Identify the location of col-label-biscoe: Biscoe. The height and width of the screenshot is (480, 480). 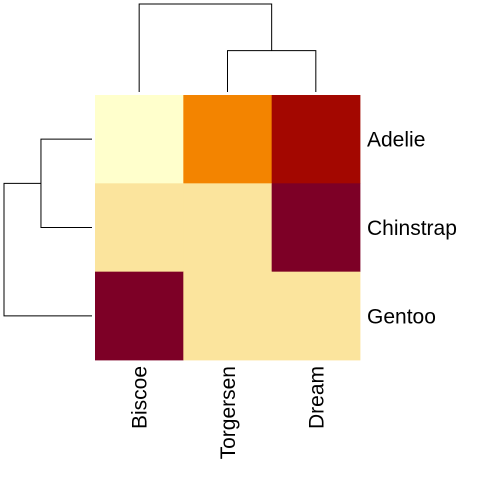
(140, 397).